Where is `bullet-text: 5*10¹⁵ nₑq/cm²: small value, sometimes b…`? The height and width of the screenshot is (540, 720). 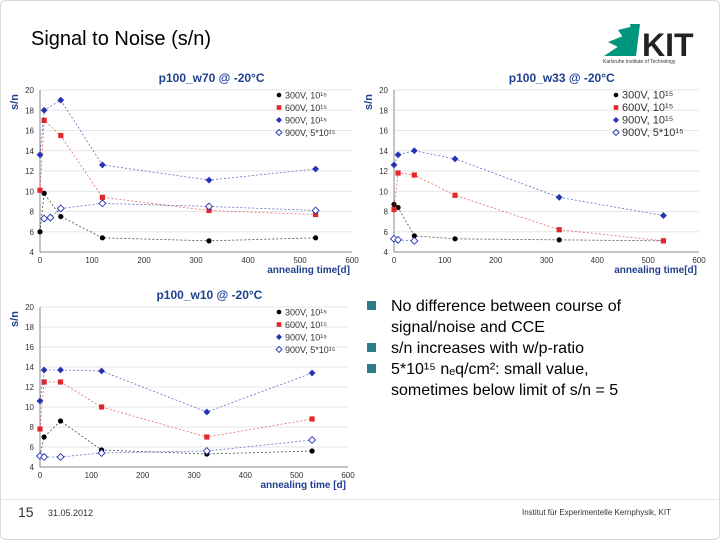 bullet-text: 5*10¹⁵ nₑq/cm²: small value, sometimes b… is located at coordinates (505, 380).